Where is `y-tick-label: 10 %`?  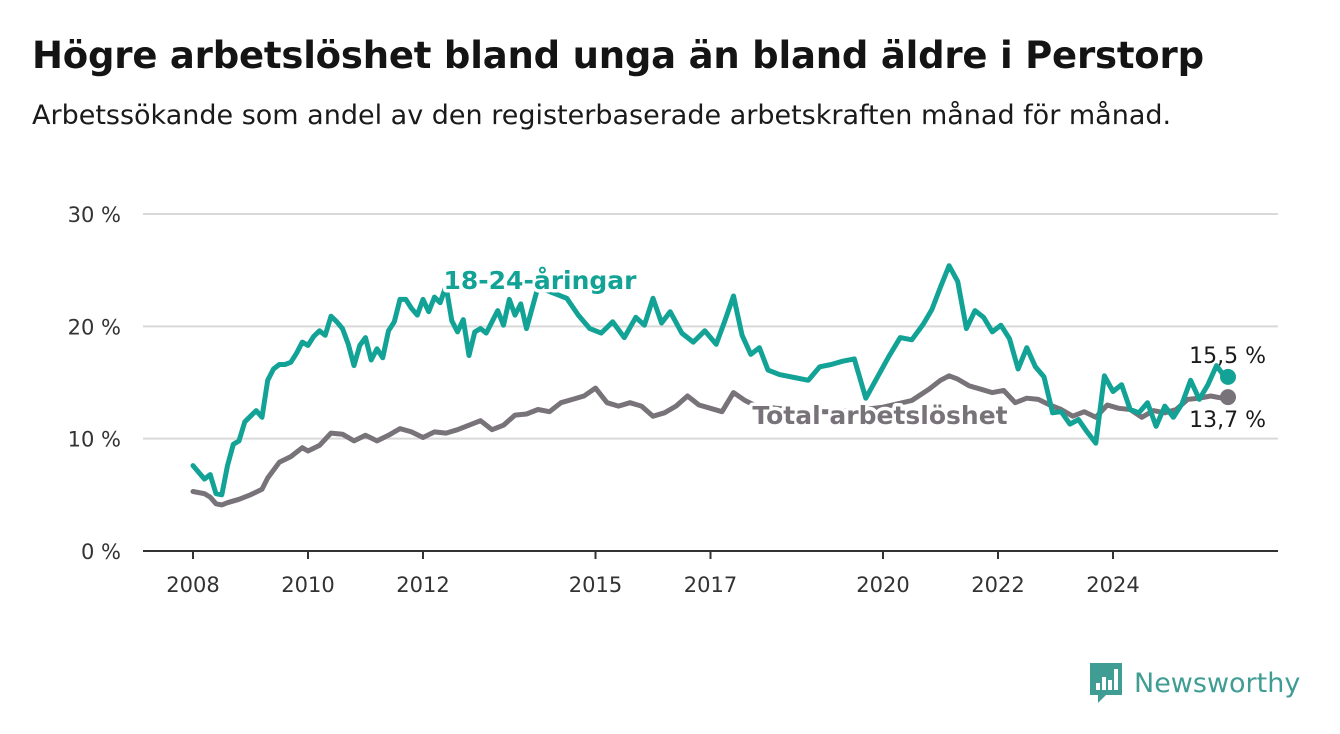
y-tick-label: 10 % is located at coordinates (94, 440).